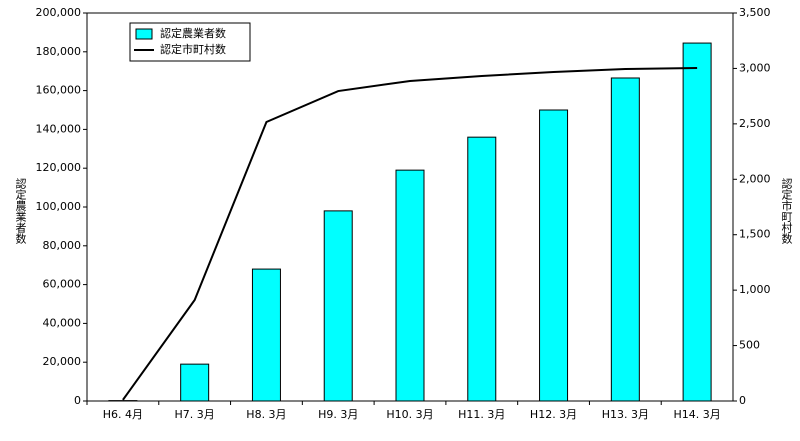  I want to click on y-tick-label: 180,000, so click(59, 51).